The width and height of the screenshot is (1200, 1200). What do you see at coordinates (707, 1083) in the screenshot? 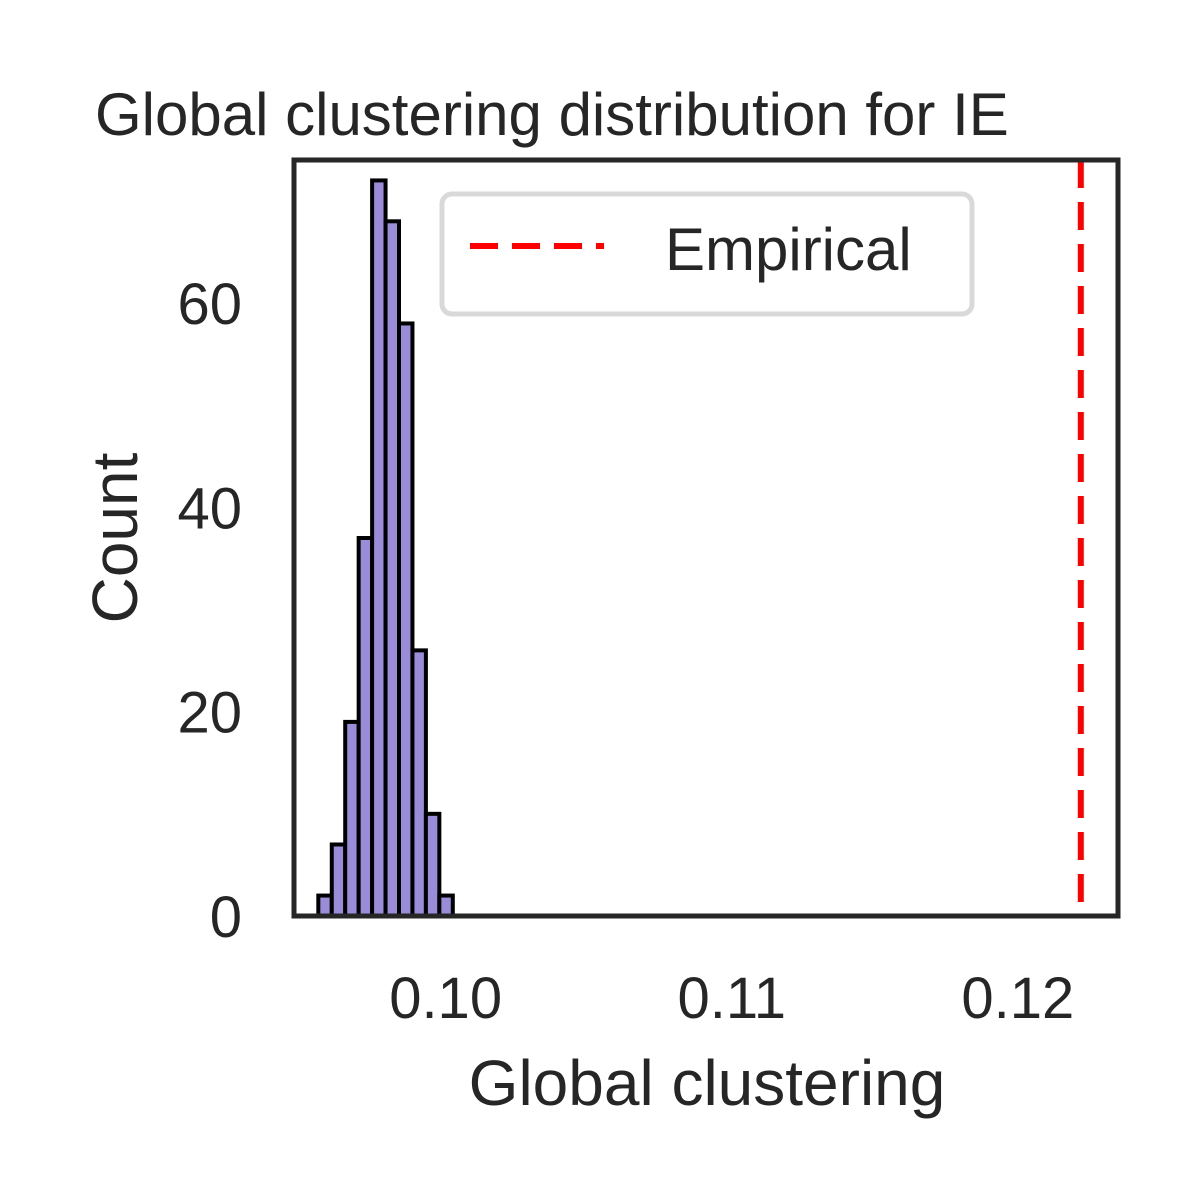
I see `x-axis-label: Global clustering` at bounding box center [707, 1083].